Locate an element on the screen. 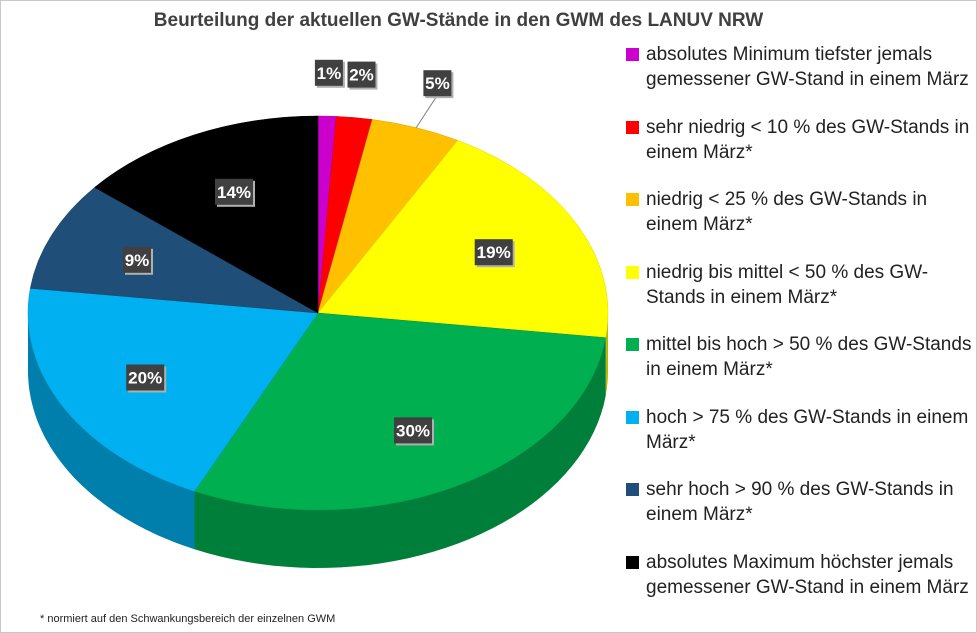 This screenshot has height=633, width=977. data-label-3: 19% is located at coordinates (494, 252).